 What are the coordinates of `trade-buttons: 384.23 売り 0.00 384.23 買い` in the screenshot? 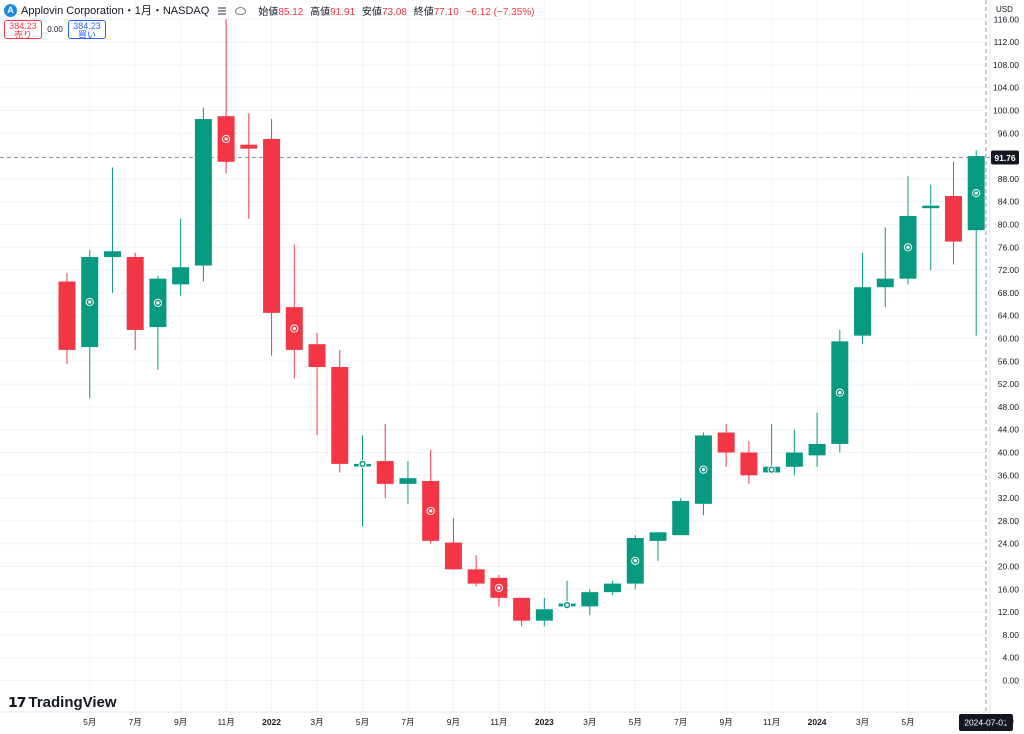 It's located at (55, 30).